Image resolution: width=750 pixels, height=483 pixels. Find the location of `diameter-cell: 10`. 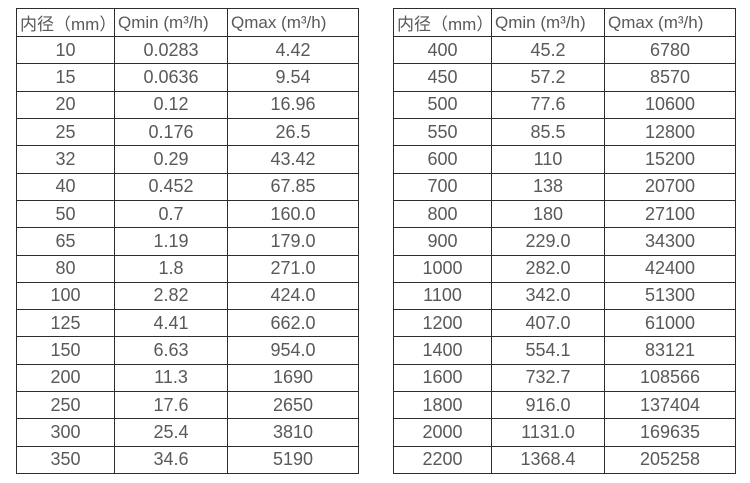

diameter-cell: 10 is located at coordinates (65, 50).